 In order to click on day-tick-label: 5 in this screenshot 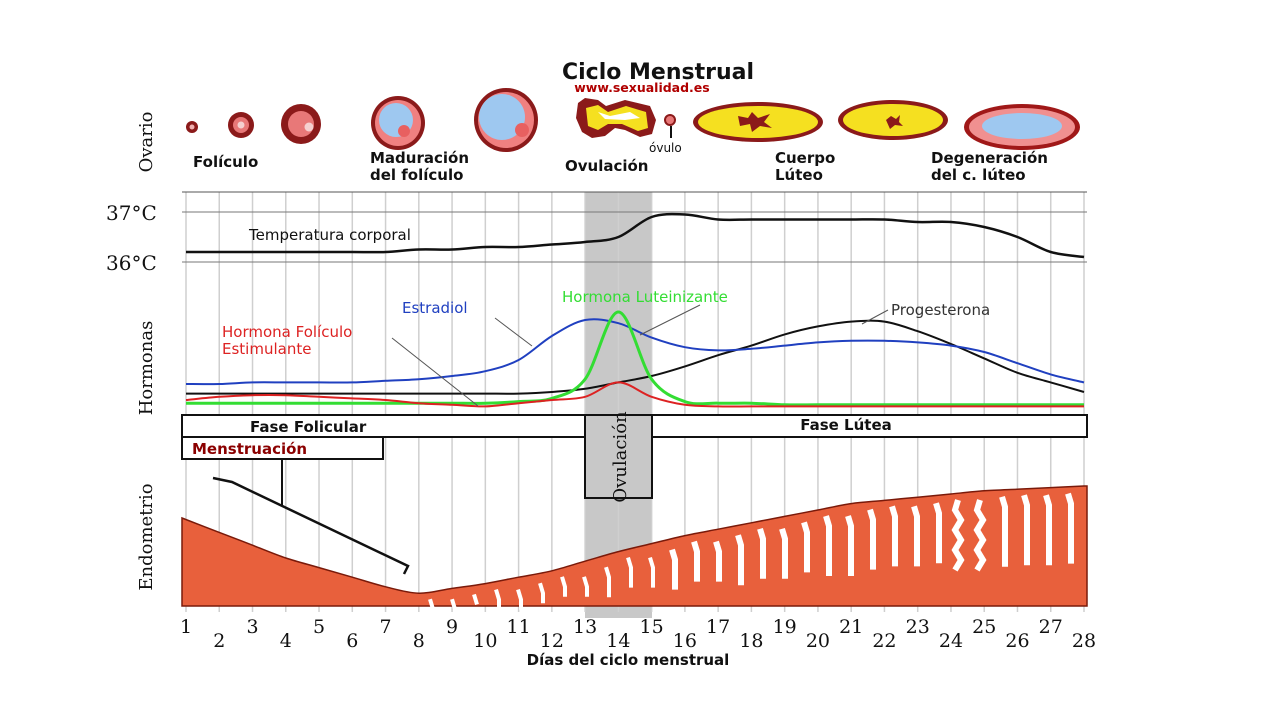, I will do `click(319, 627)`.